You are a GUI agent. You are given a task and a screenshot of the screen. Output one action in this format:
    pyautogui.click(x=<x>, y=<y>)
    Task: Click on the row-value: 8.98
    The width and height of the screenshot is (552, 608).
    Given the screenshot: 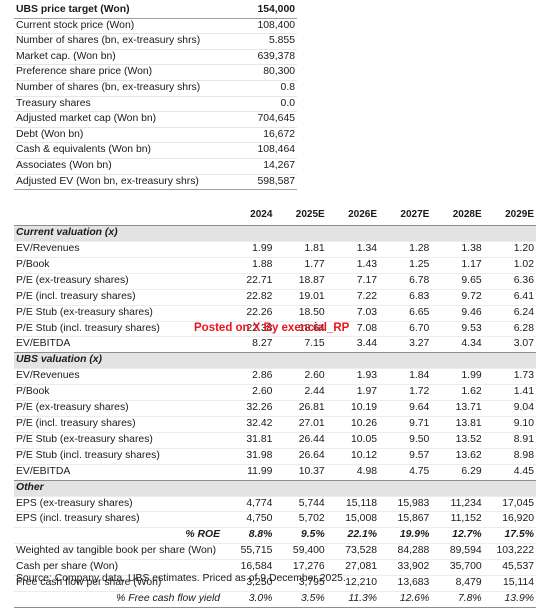 What is the action you would take?
    pyautogui.click(x=509, y=456)
    